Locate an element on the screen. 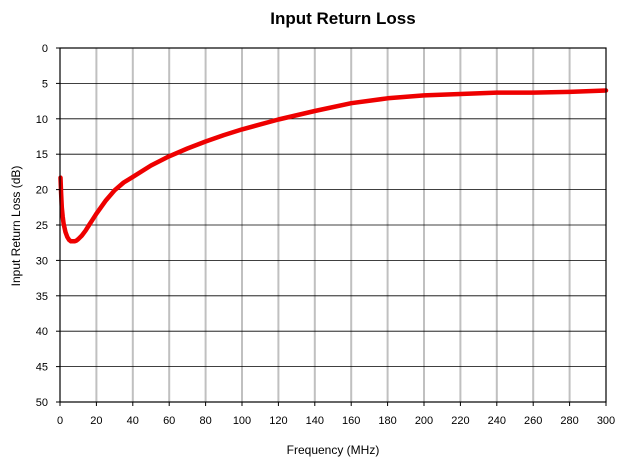 The height and width of the screenshot is (463, 628). x-tick-label: 160 is located at coordinates (351, 421).